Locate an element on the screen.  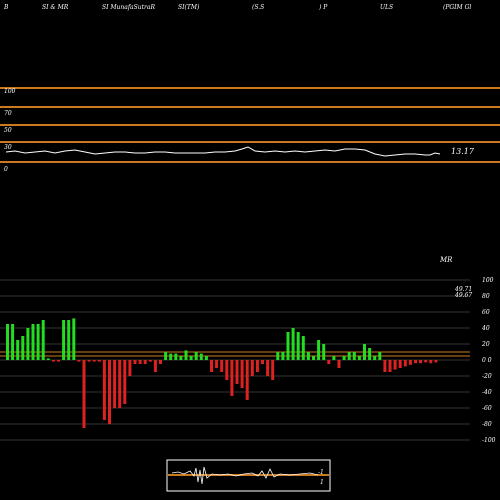
mini-panel is located at coordinates (248, 475).